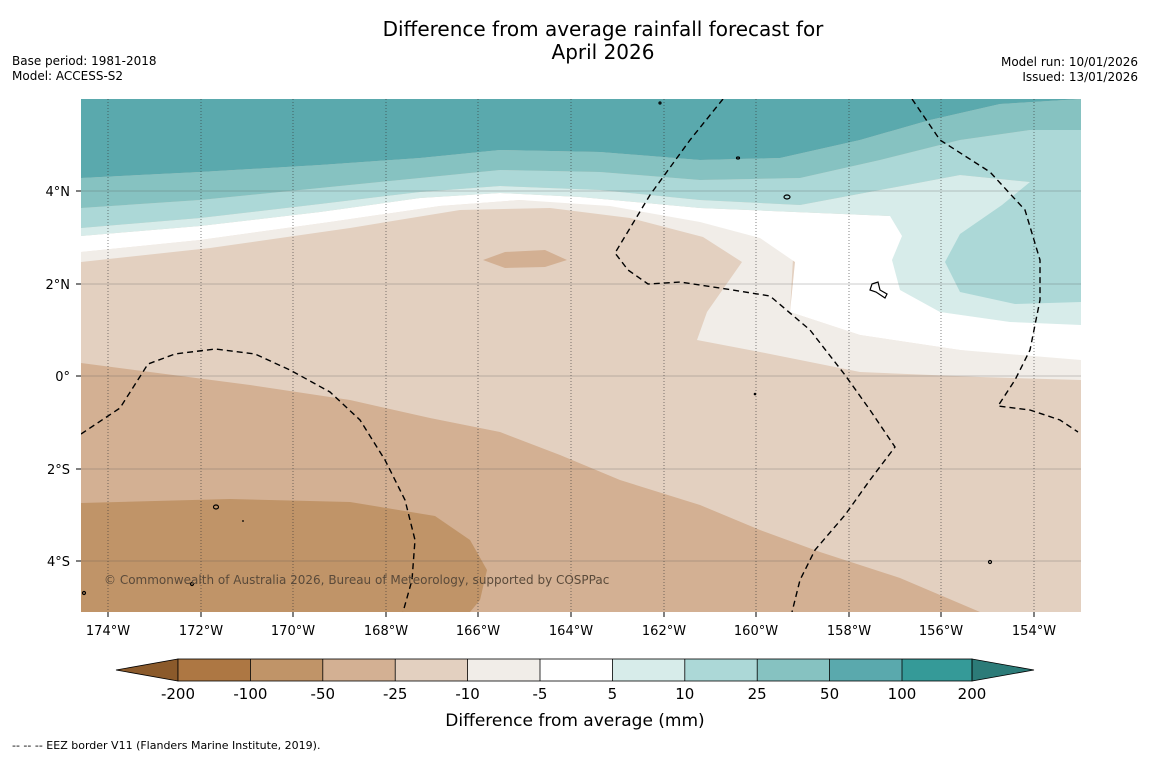  I want to click on base-info: Base period: 1981-2018 Model: ACCESS-S2, so click(84, 69).